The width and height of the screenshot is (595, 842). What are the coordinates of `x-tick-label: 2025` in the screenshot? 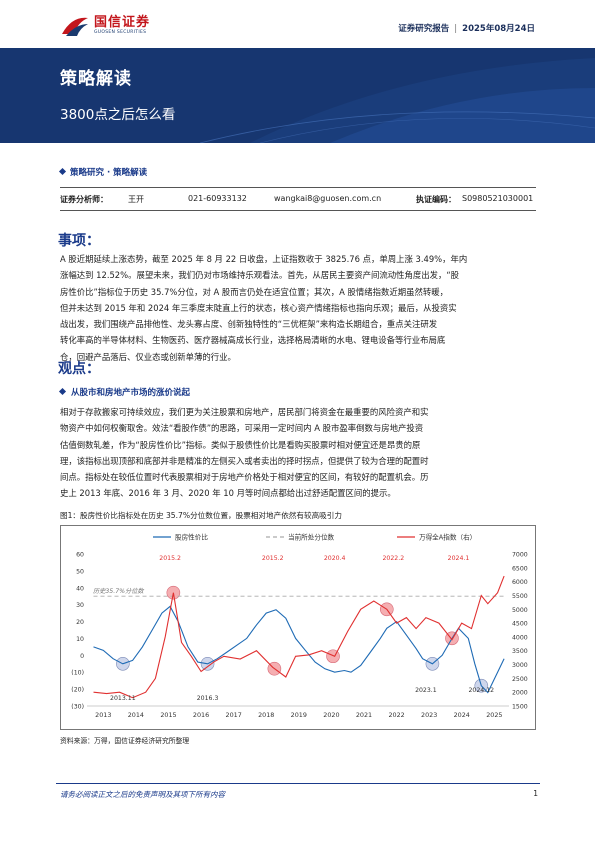 It's located at (494, 715).